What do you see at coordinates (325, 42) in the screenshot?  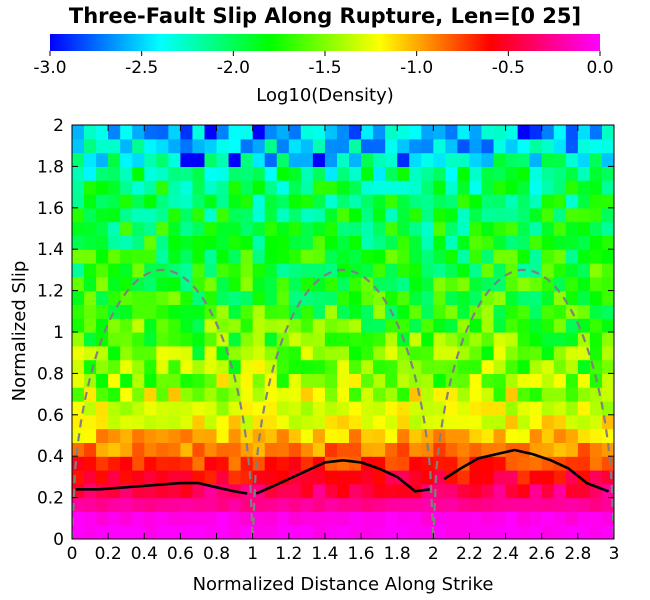 I see `colorbar` at bounding box center [325, 42].